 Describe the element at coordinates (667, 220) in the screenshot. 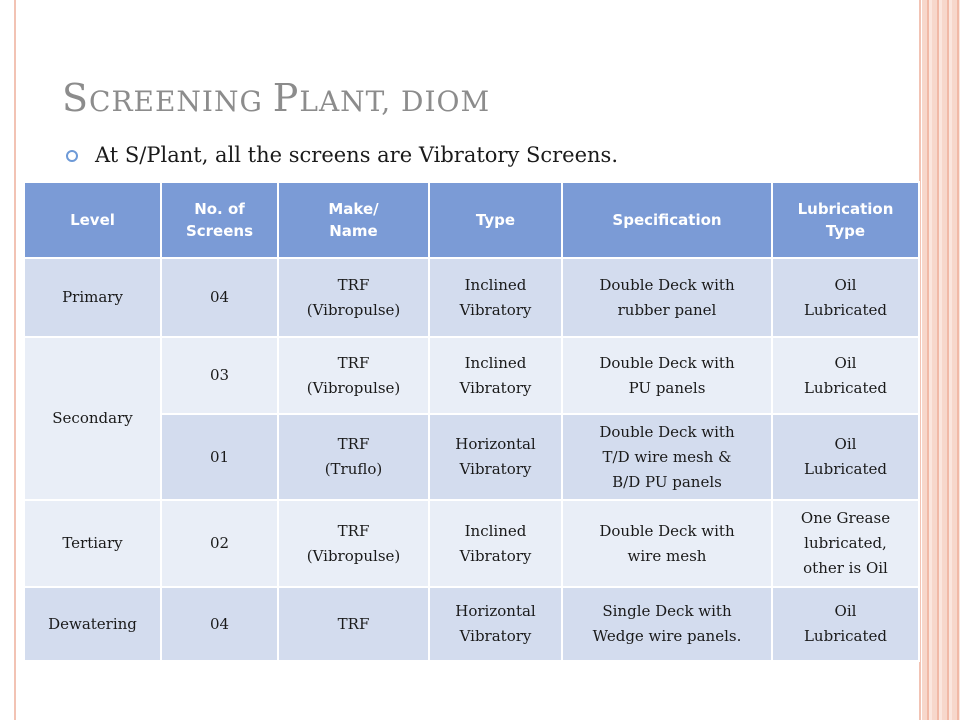

I see `header-specification: Specification` at that location.